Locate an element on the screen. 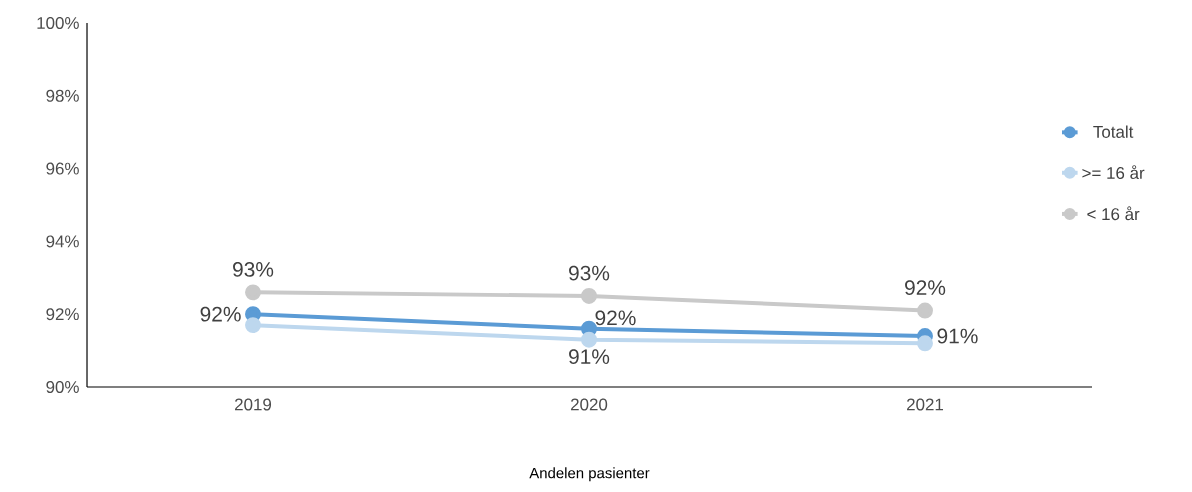 The width and height of the screenshot is (1192, 492). y-tick-label: 98% is located at coordinates (62, 95).